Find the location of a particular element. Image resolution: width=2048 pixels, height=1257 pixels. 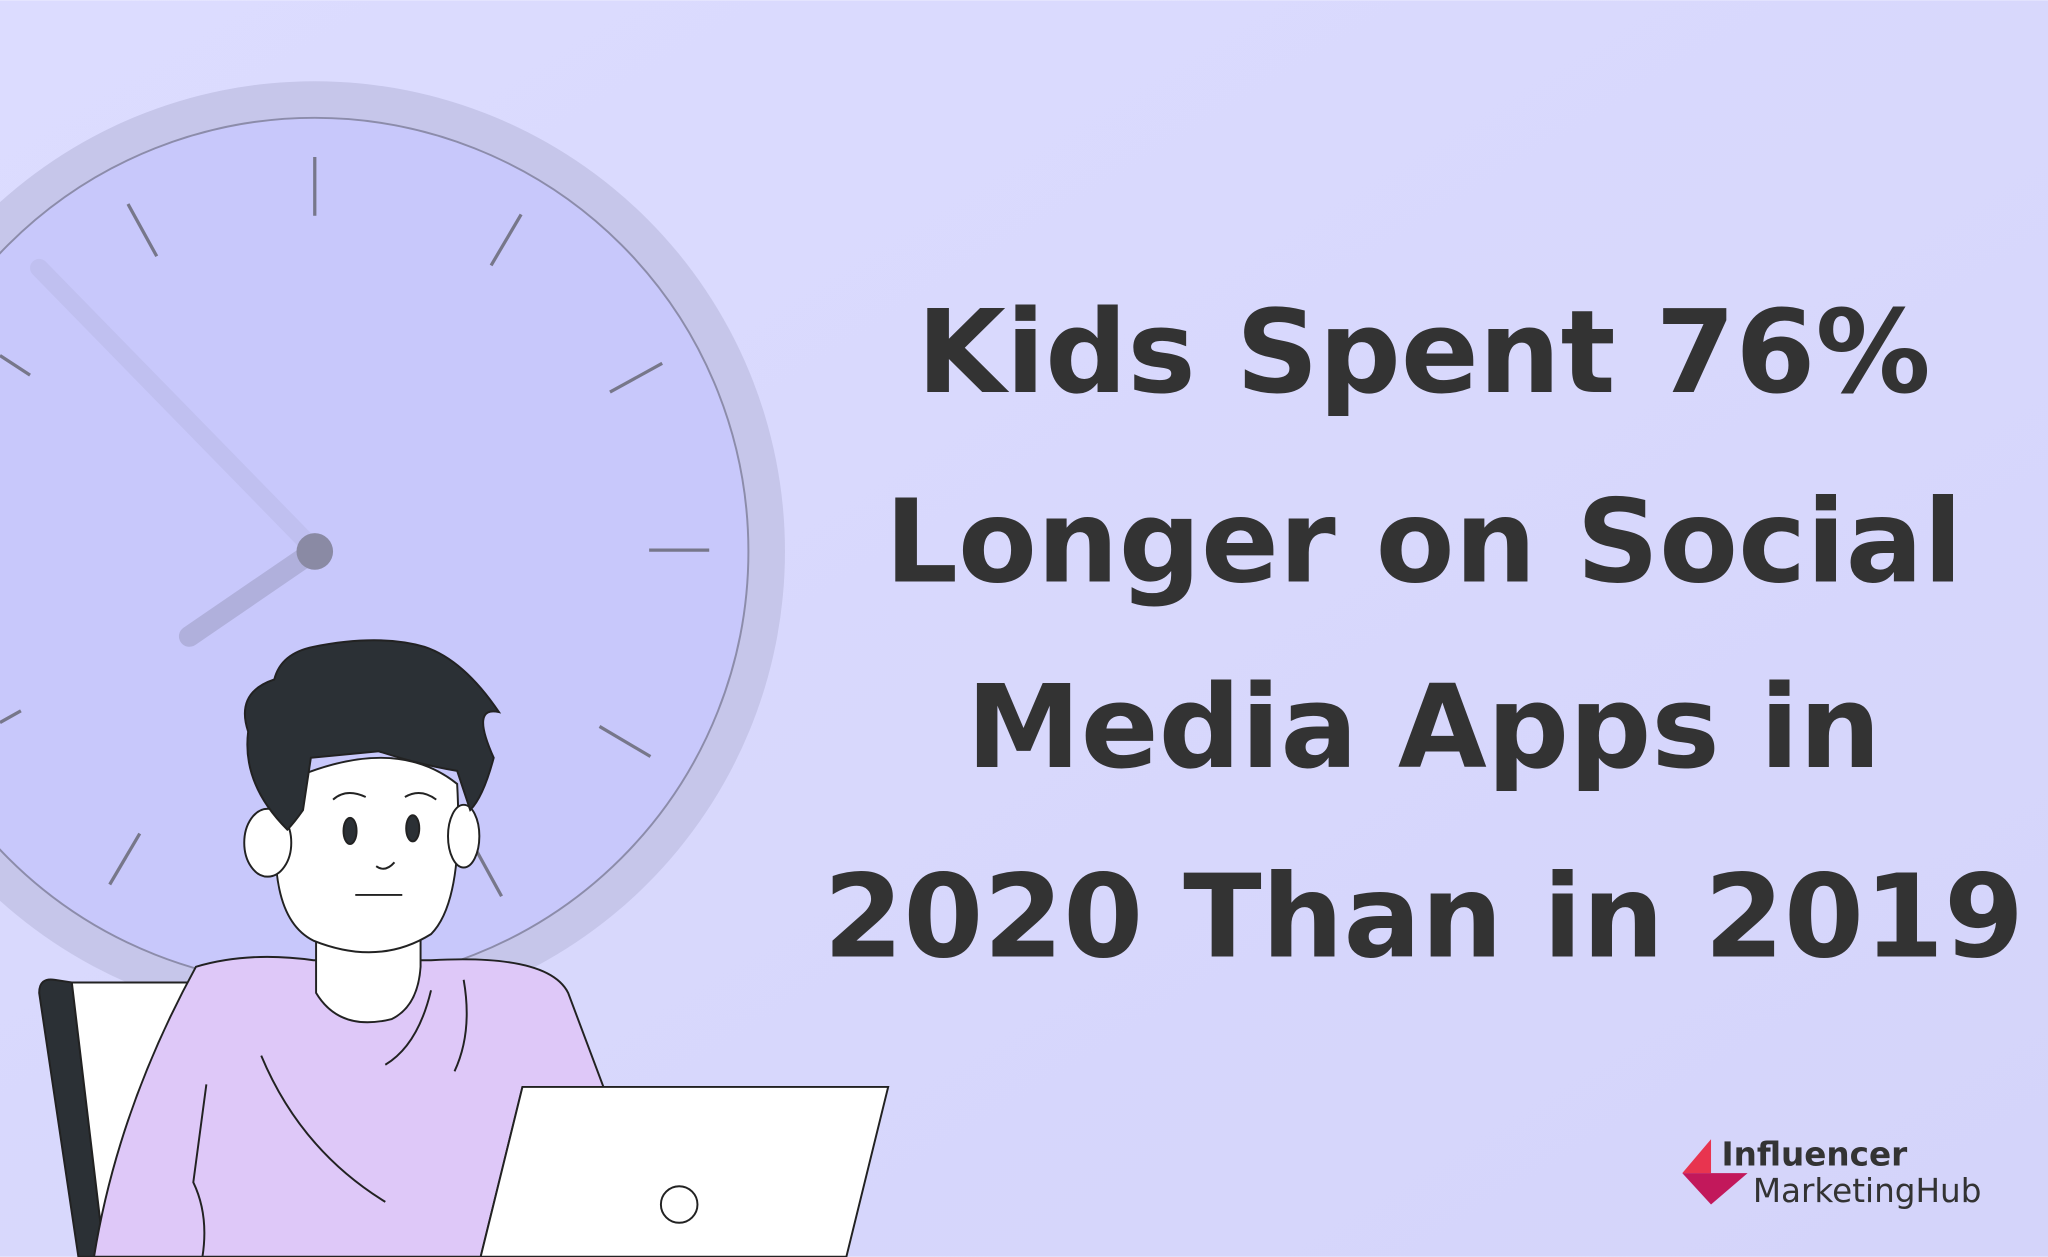

shirt is located at coordinates (349, 1106).